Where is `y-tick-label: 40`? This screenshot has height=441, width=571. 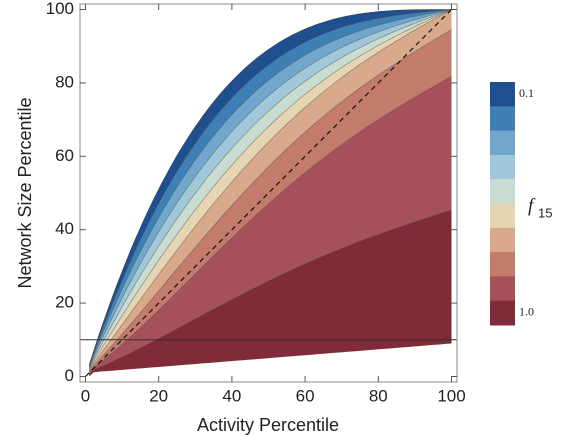 y-tick-label: 40 is located at coordinates (64, 228).